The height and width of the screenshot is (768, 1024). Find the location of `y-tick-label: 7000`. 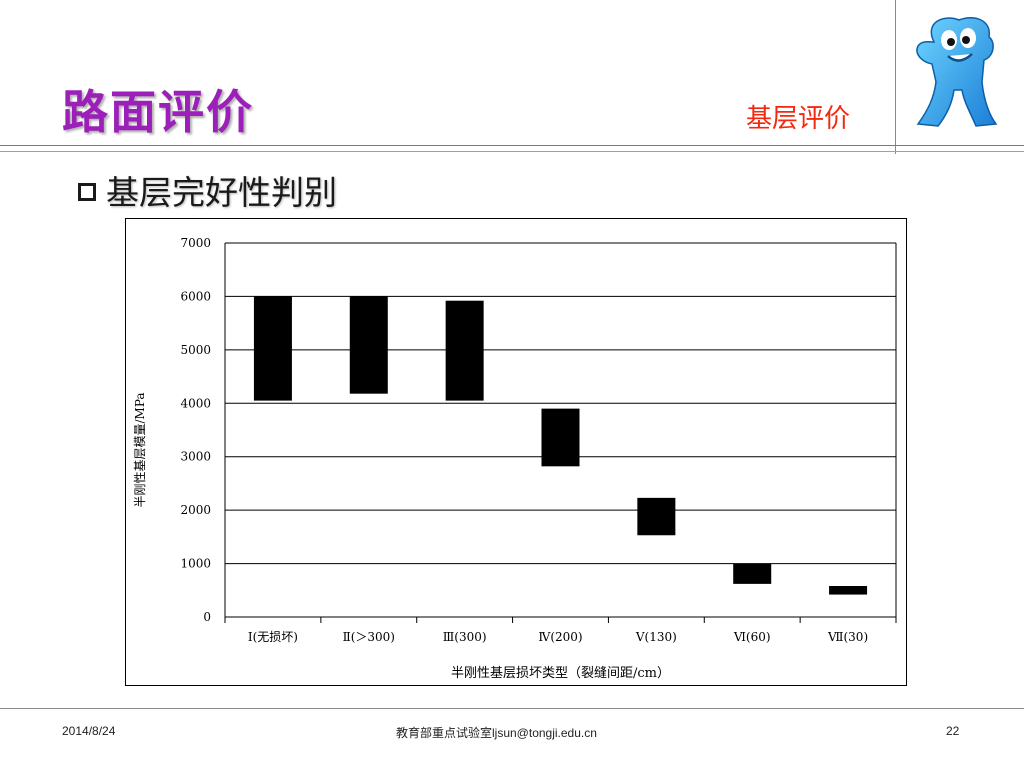

y-tick-label: 7000 is located at coordinates (195, 243).